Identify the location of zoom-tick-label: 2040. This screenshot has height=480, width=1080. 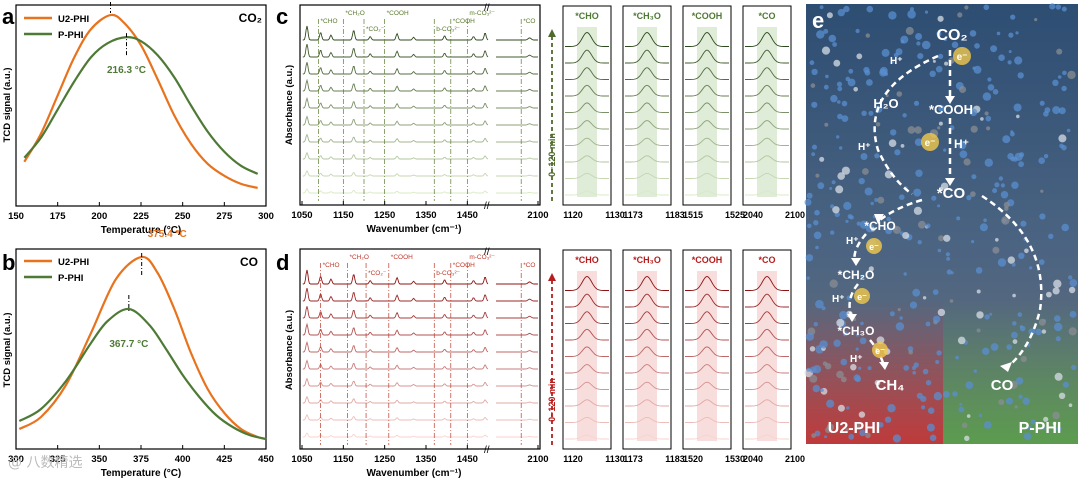
(753, 459).